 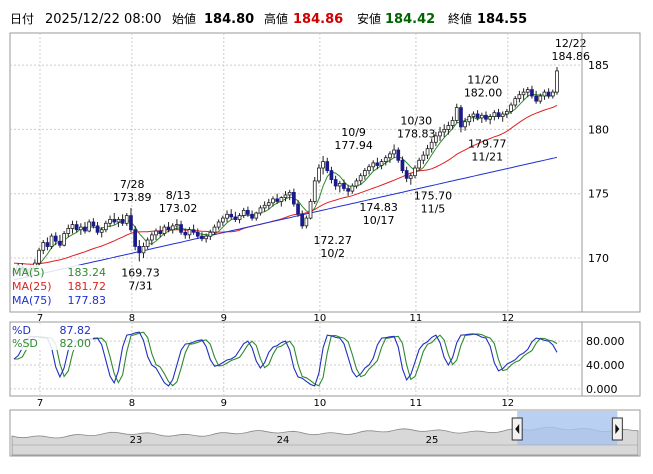 I want to click on annotation-line1: 179.77, so click(x=487, y=143).